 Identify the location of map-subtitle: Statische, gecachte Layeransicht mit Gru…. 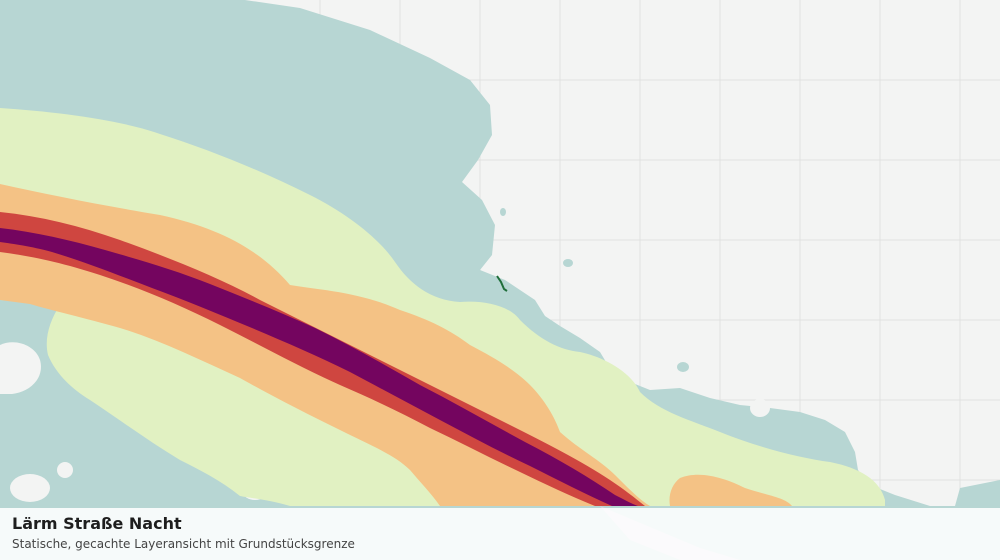
(183, 544).